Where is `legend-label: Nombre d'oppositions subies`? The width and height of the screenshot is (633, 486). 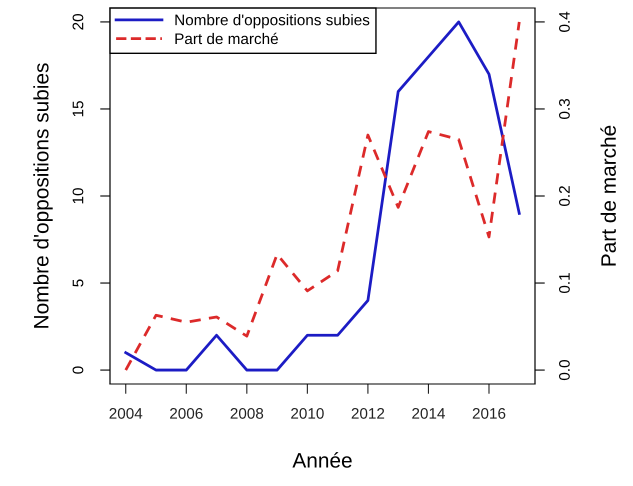 legend-label: Nombre d'oppositions subies is located at coordinates (272, 21).